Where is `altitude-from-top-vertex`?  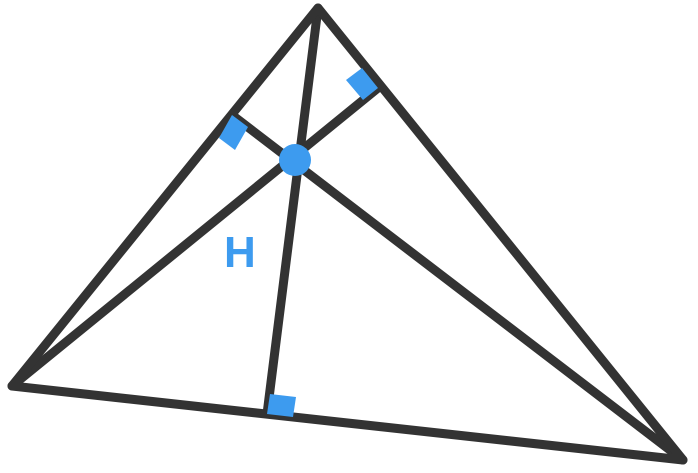
altitude-from-top-vertex is located at coordinates (292, 211).